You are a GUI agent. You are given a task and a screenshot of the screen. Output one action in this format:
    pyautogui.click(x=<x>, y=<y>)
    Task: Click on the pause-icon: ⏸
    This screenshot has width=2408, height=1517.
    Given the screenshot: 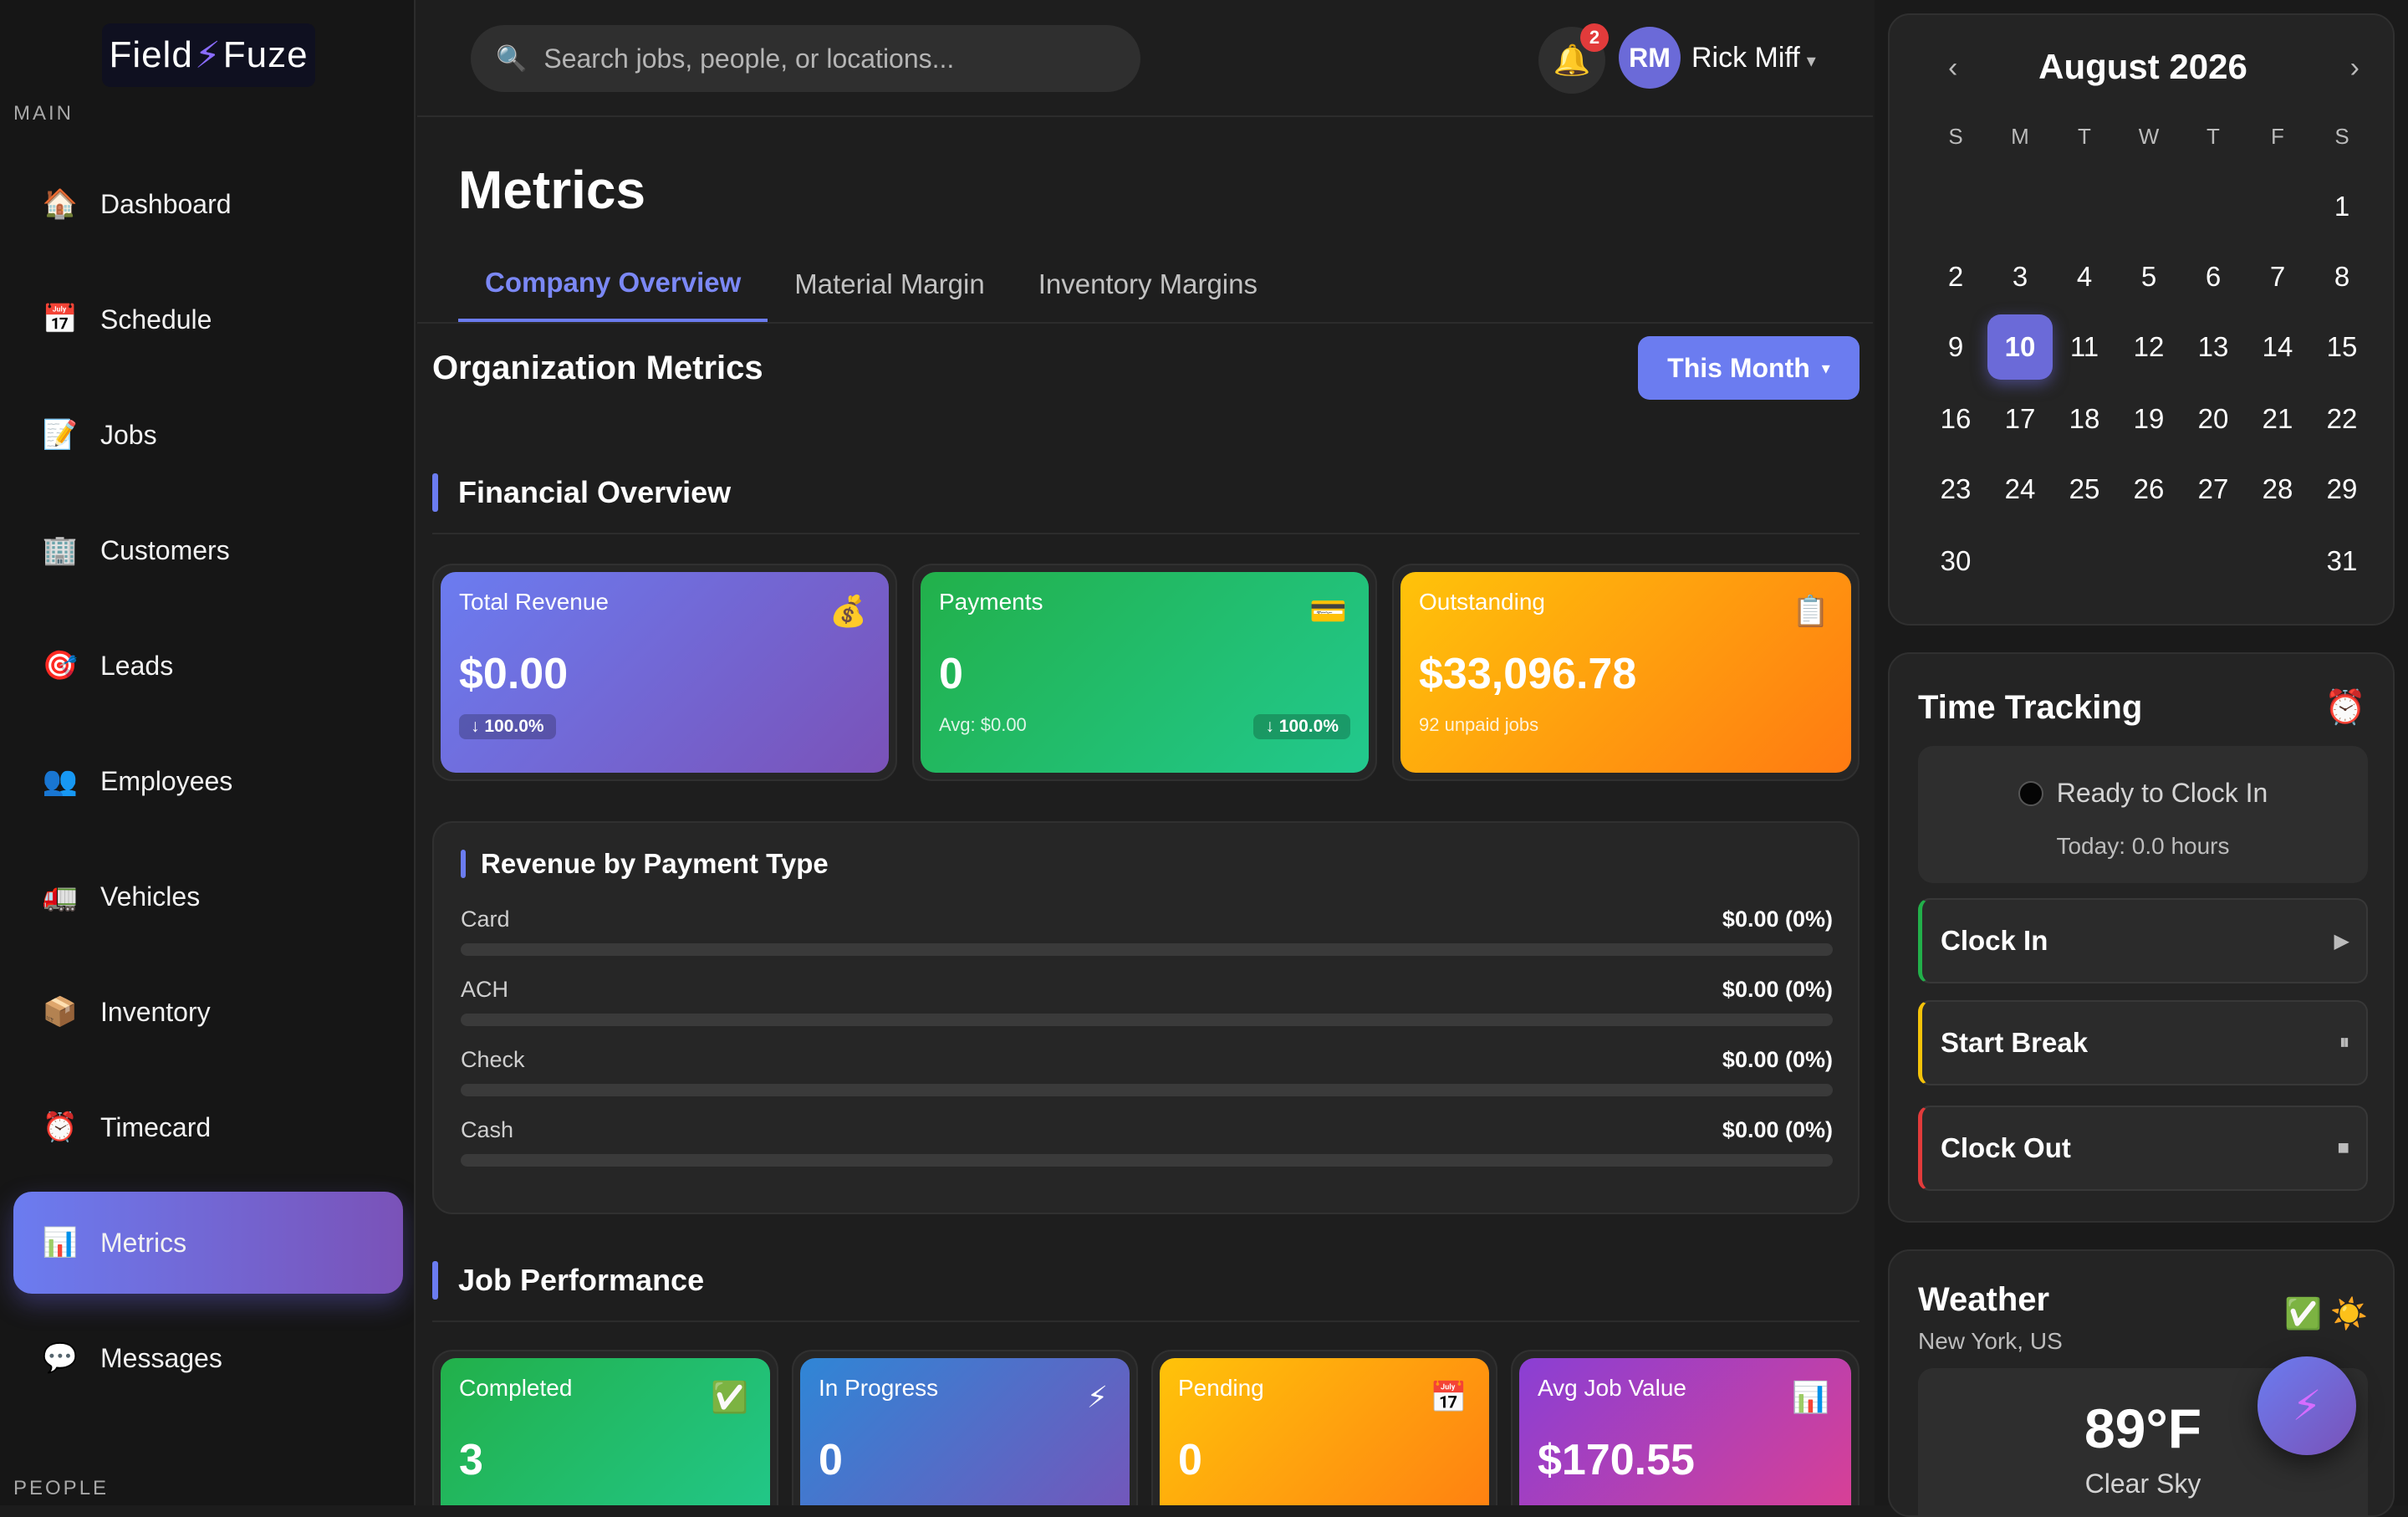 What is the action you would take?
    pyautogui.click(x=2344, y=1042)
    